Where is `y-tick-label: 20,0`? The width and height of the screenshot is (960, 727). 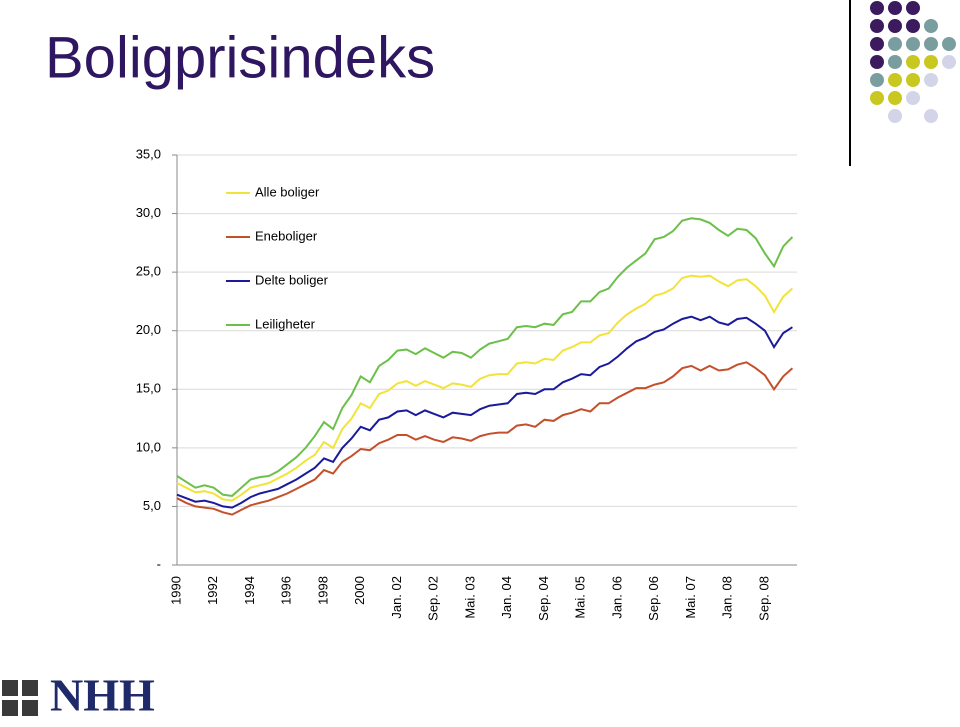 y-tick-label: 20,0 is located at coordinates (148, 329).